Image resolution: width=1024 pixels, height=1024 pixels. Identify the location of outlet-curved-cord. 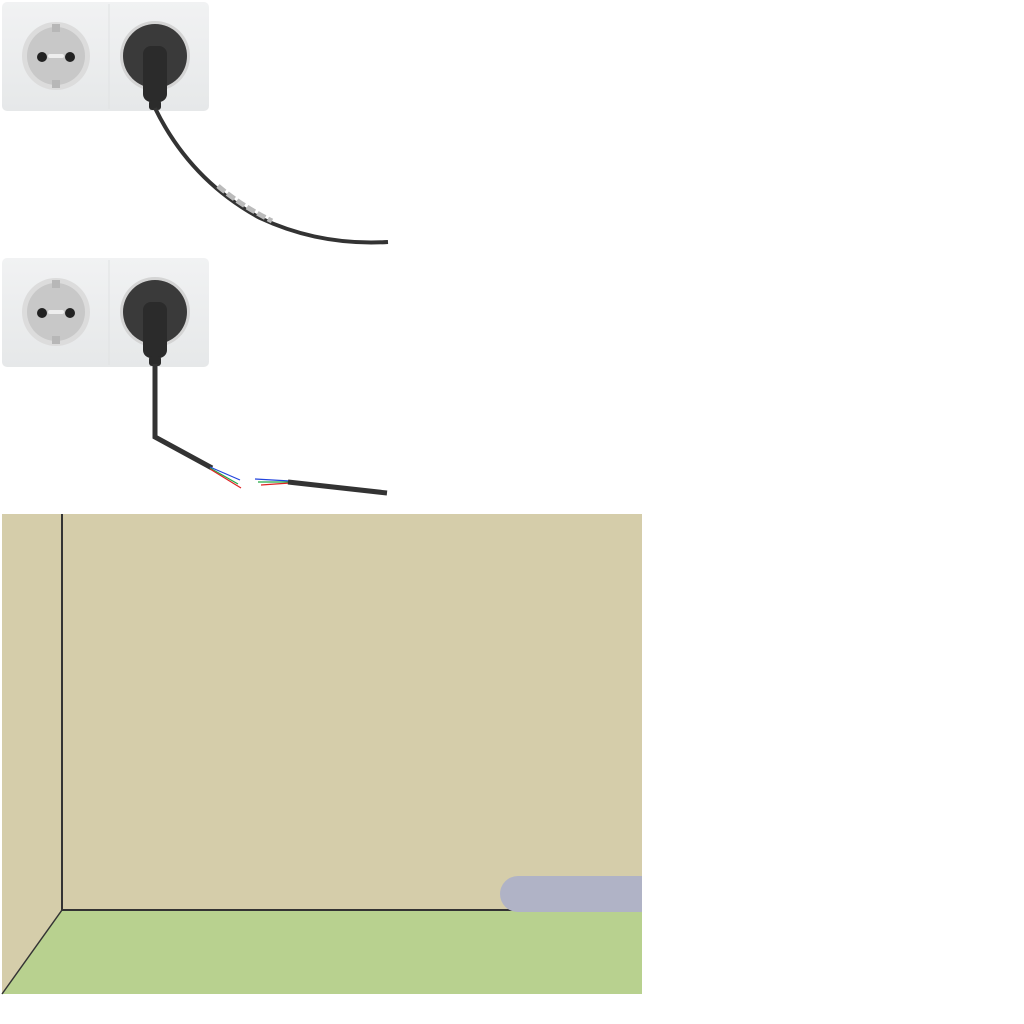
(195, 123).